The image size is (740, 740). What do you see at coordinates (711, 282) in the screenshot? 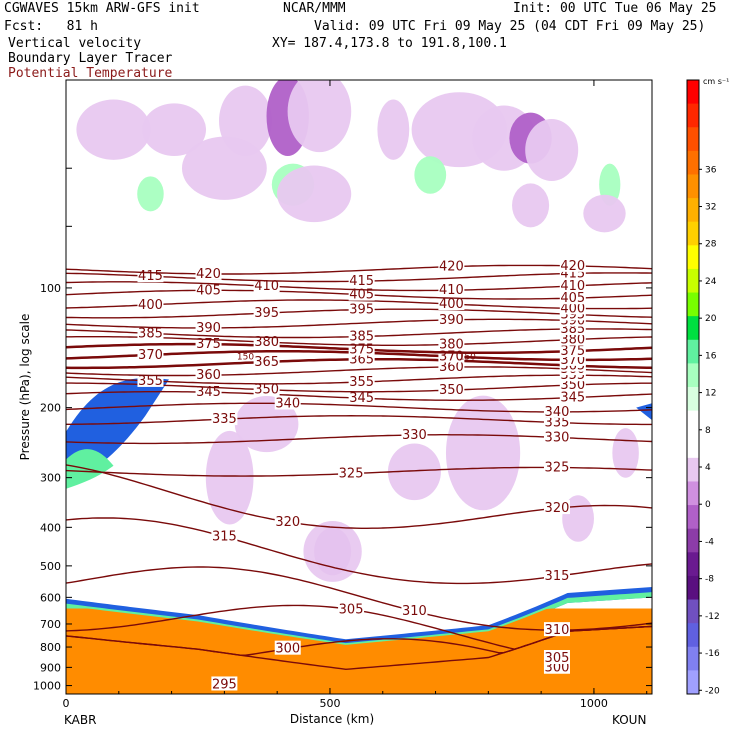
I see `colorbar-label: 24` at bounding box center [711, 282].